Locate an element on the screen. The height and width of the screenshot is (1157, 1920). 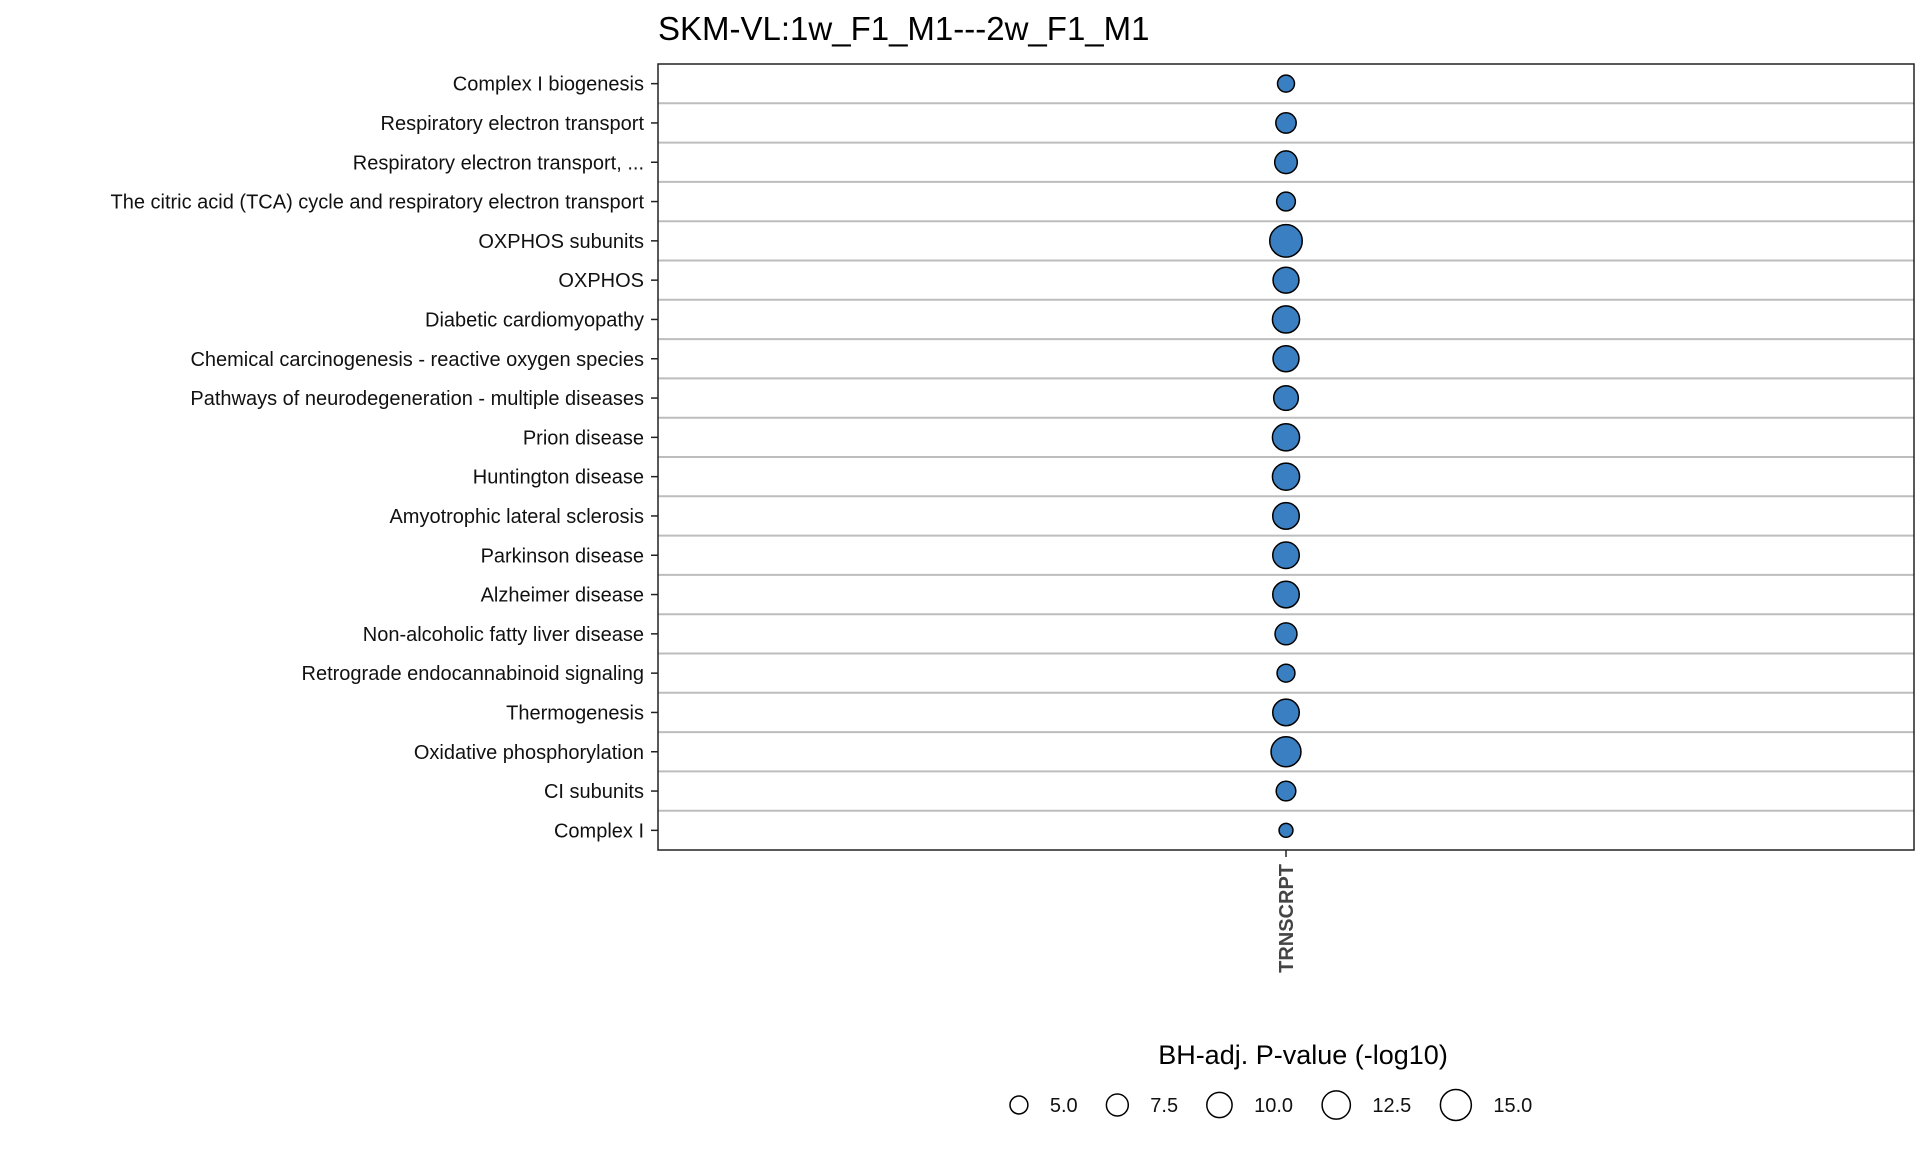
legend-size-label: 12.5 is located at coordinates (1391, 1106).